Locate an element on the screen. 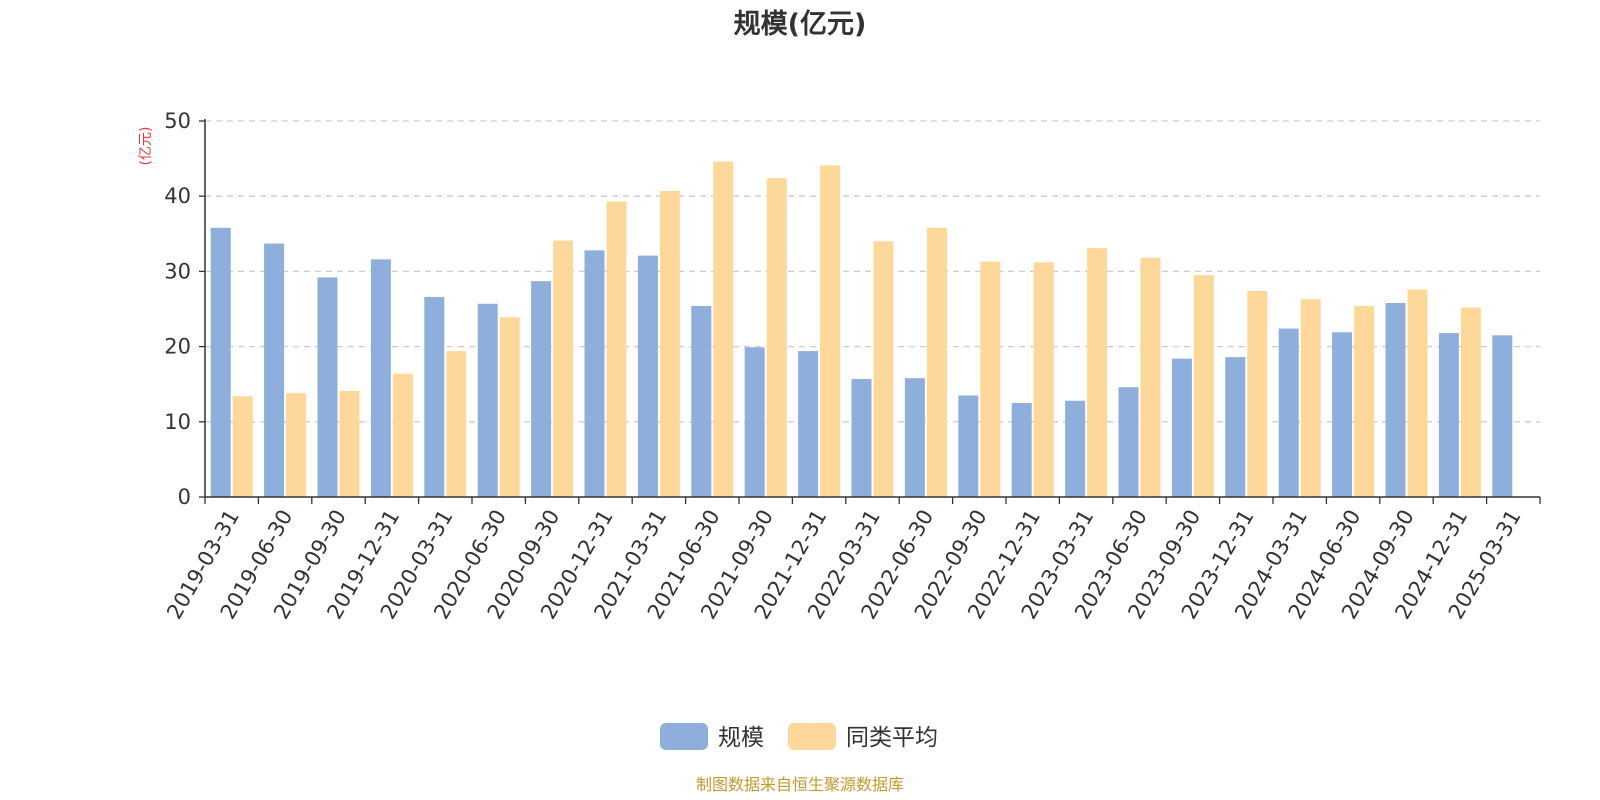  y-axis-unit: (亿元) is located at coordinates (146, 146).